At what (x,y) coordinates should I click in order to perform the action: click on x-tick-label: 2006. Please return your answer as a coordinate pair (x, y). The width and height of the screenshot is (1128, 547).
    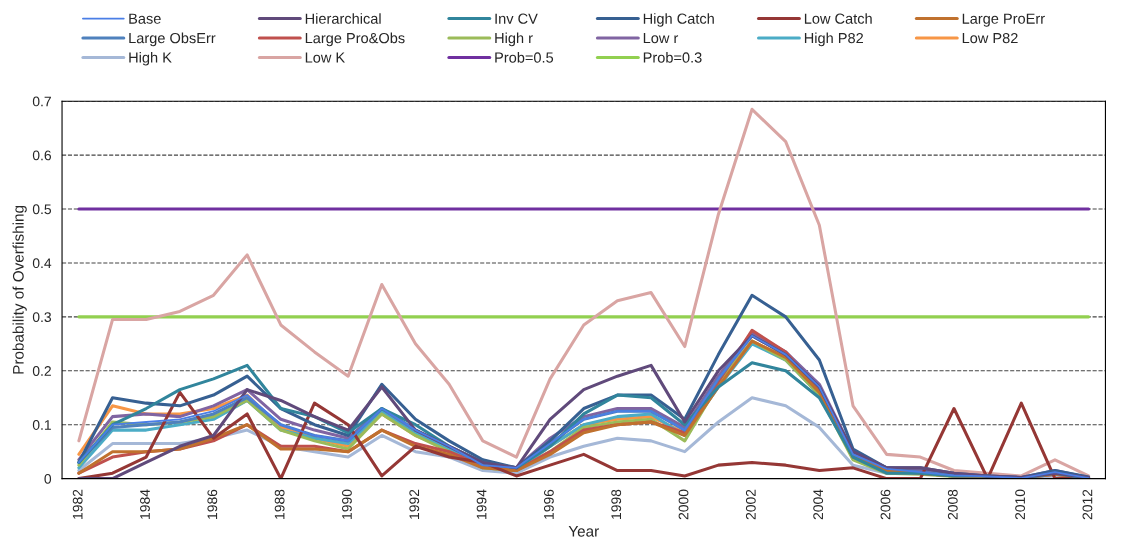
    Looking at the image, I should click on (885, 504).